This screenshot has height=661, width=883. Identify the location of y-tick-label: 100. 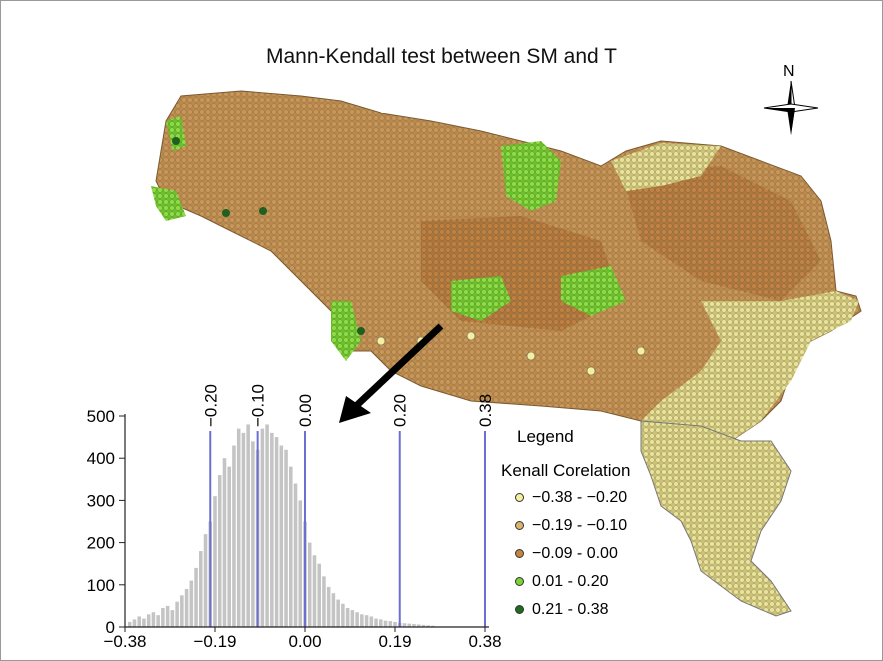
(101, 585).